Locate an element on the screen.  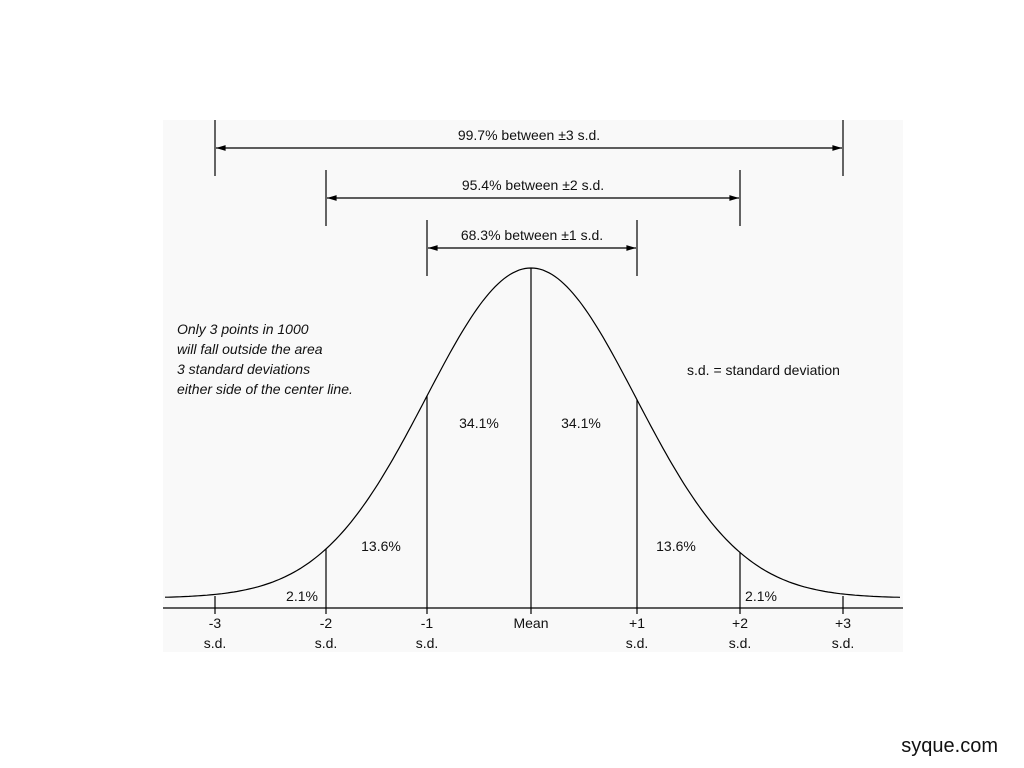
note-line: will fall outside the area is located at coordinates (250, 349).